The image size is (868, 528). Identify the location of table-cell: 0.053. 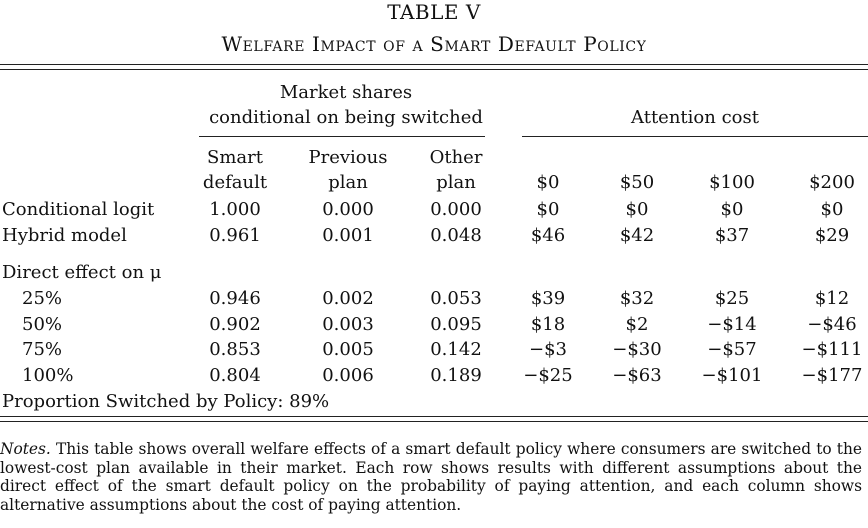
(456, 298).